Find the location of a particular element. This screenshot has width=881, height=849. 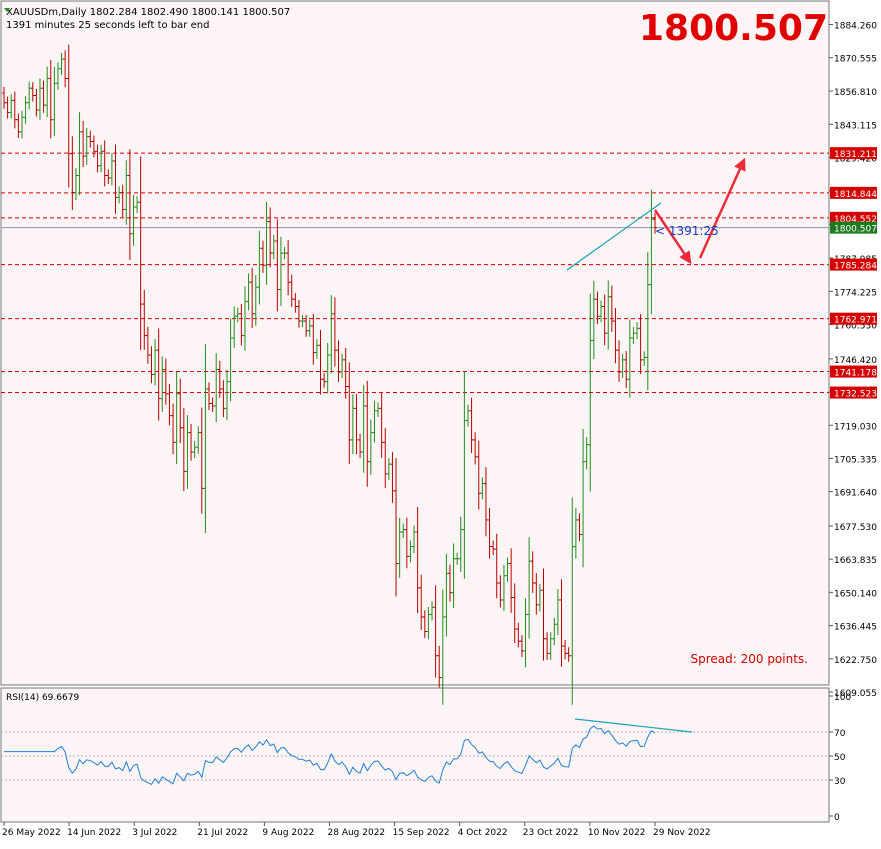

level-price-label: 1762.971 is located at coordinates (855, 321).